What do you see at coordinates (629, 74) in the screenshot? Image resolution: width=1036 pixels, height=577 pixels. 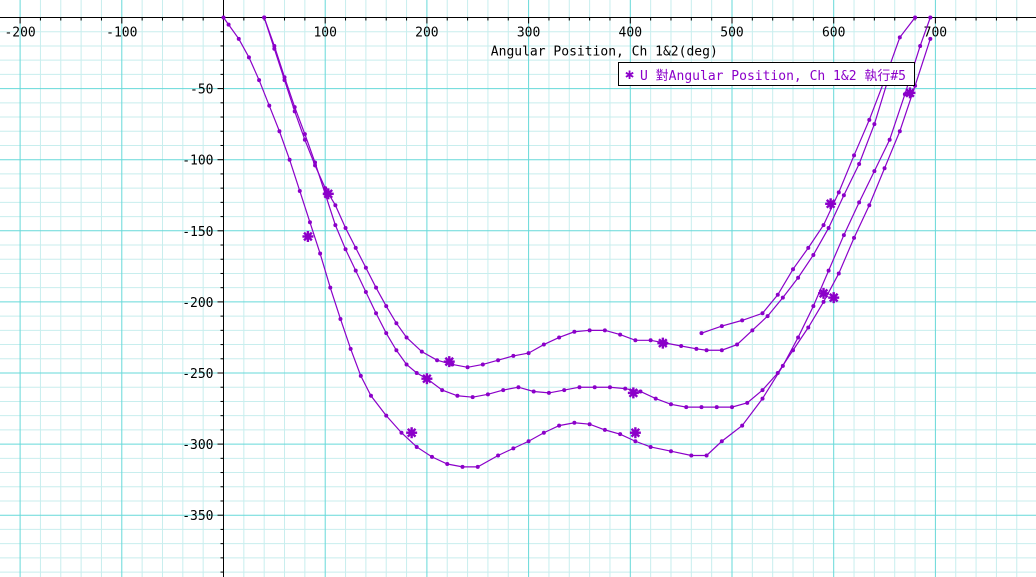 I see `legend-marker-icon: ✱` at bounding box center [629, 74].